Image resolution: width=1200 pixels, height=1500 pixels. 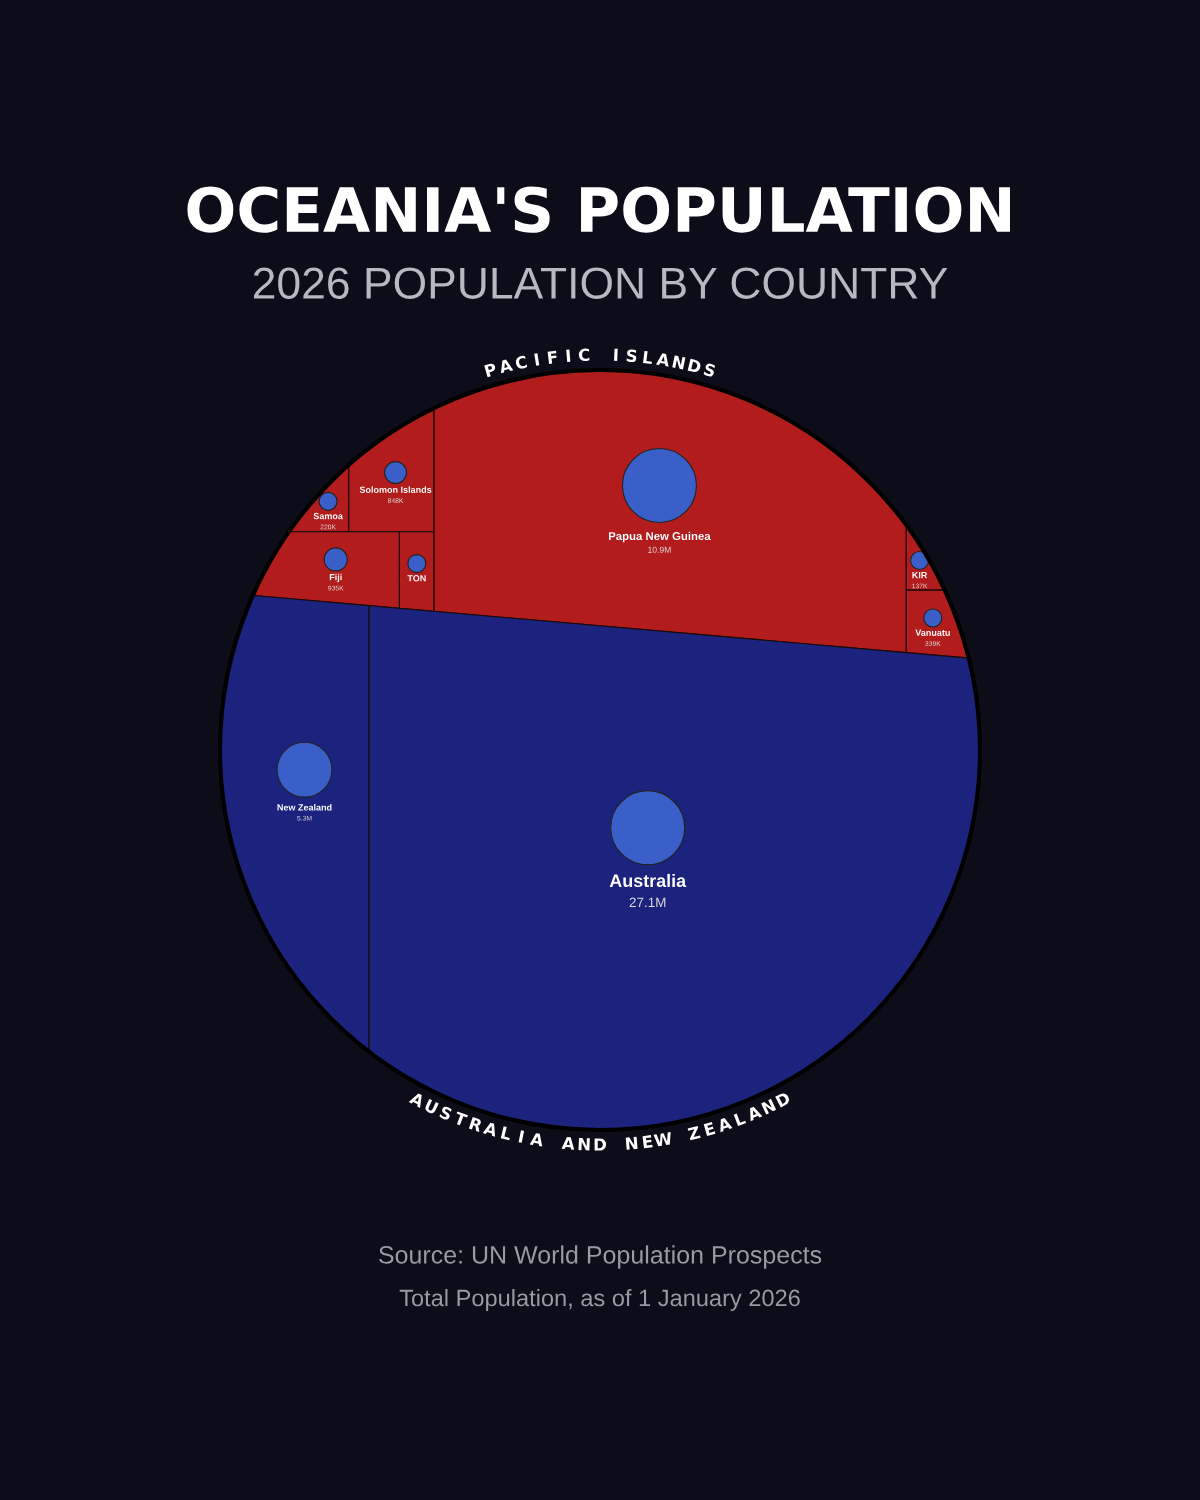 I want to click on category-label: Samoa, so click(x=328, y=516).